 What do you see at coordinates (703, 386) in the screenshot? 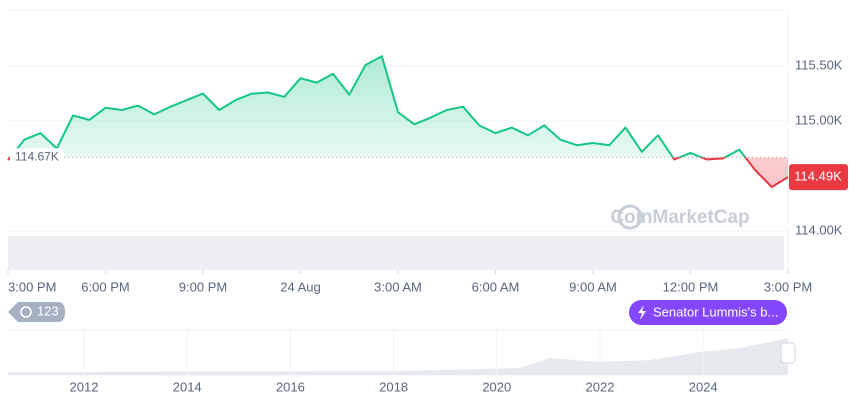
I see `nav-year-label: 2024` at bounding box center [703, 386].